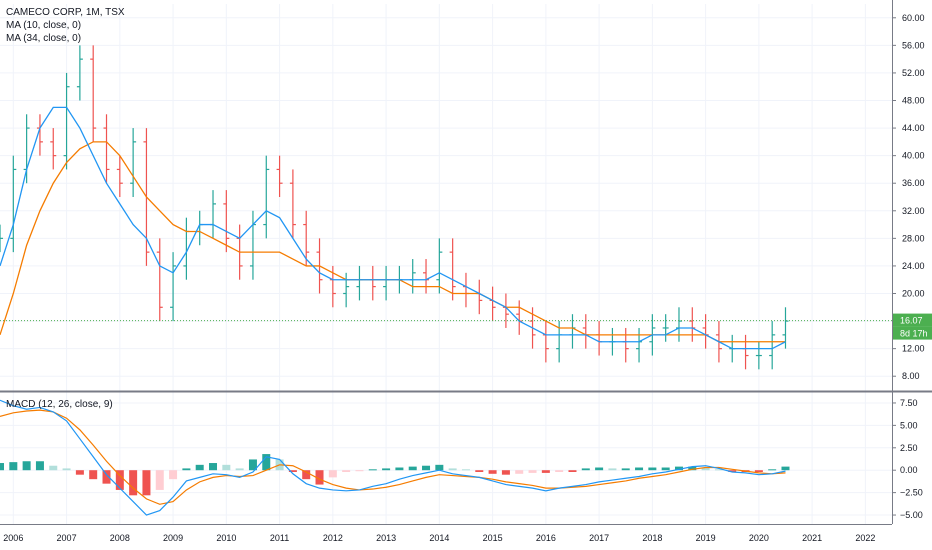 The height and width of the screenshot is (550, 932). I want to click on price-tick-label: 48.00, so click(913, 101).